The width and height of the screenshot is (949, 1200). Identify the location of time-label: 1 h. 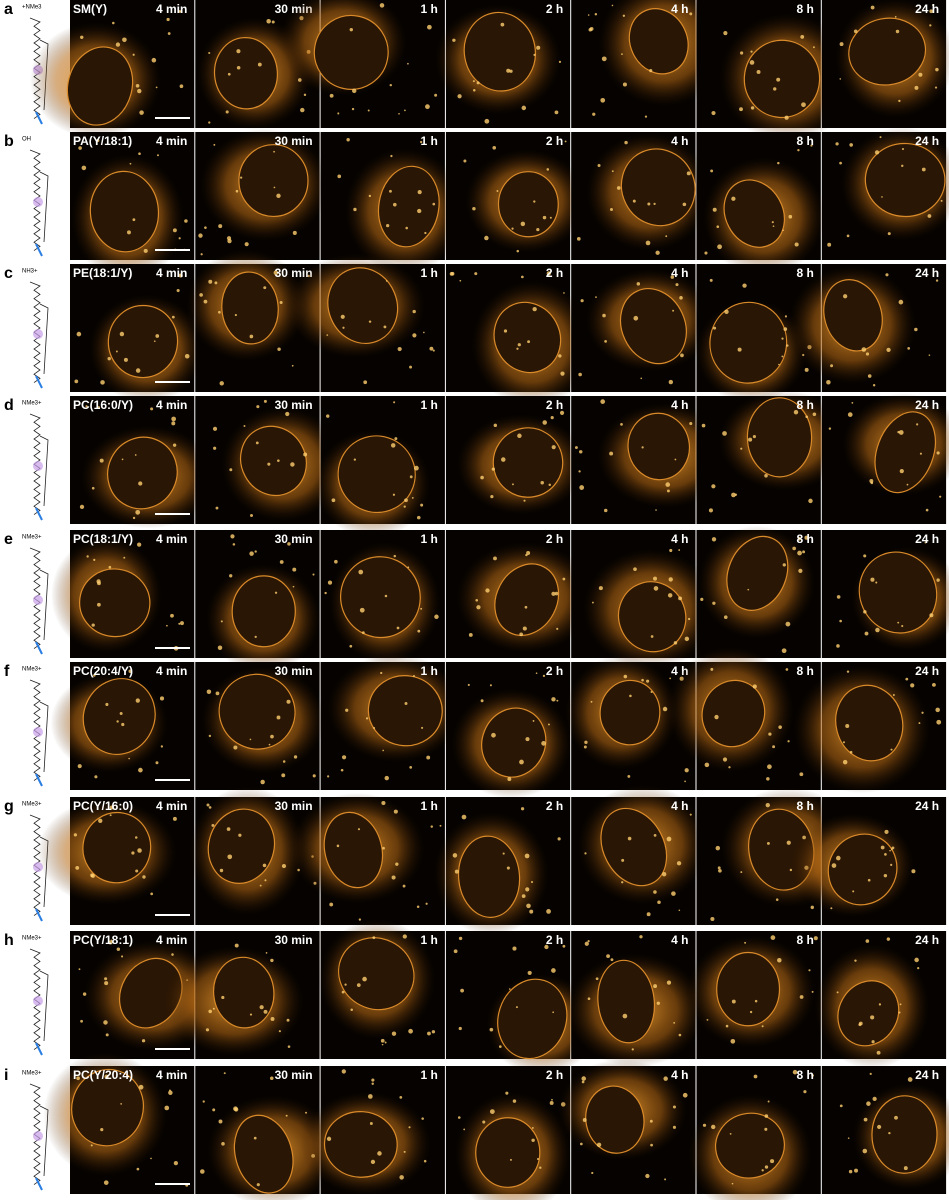
(429, 539).